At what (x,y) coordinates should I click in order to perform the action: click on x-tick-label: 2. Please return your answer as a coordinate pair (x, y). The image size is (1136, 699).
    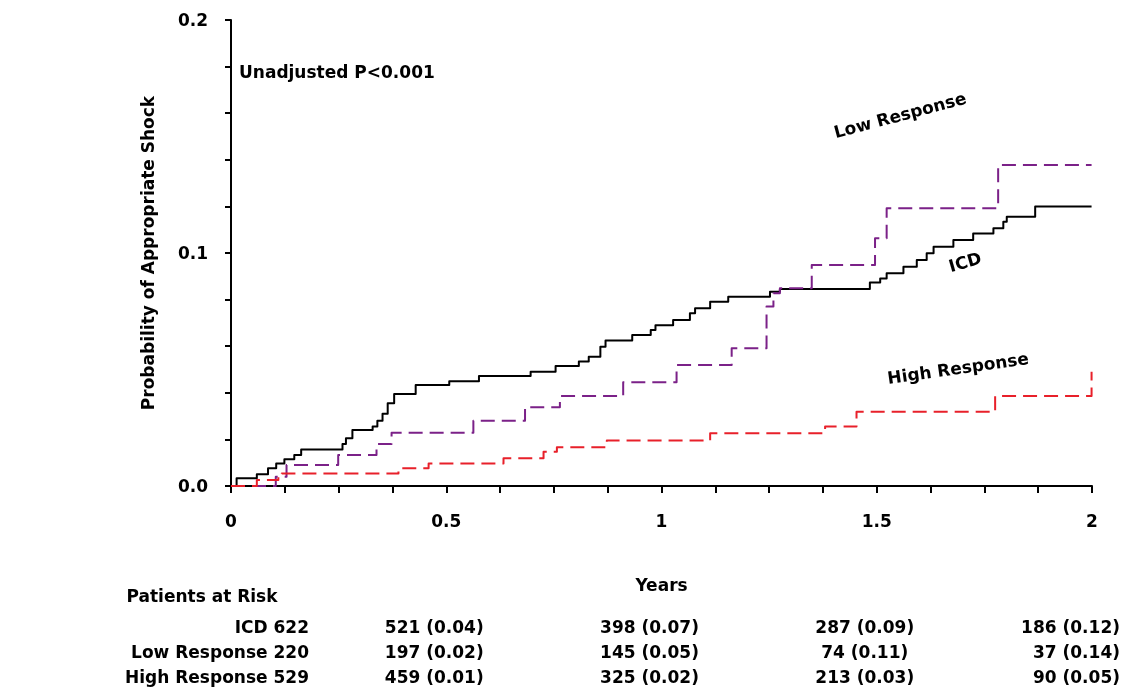
    Looking at the image, I should click on (1092, 520).